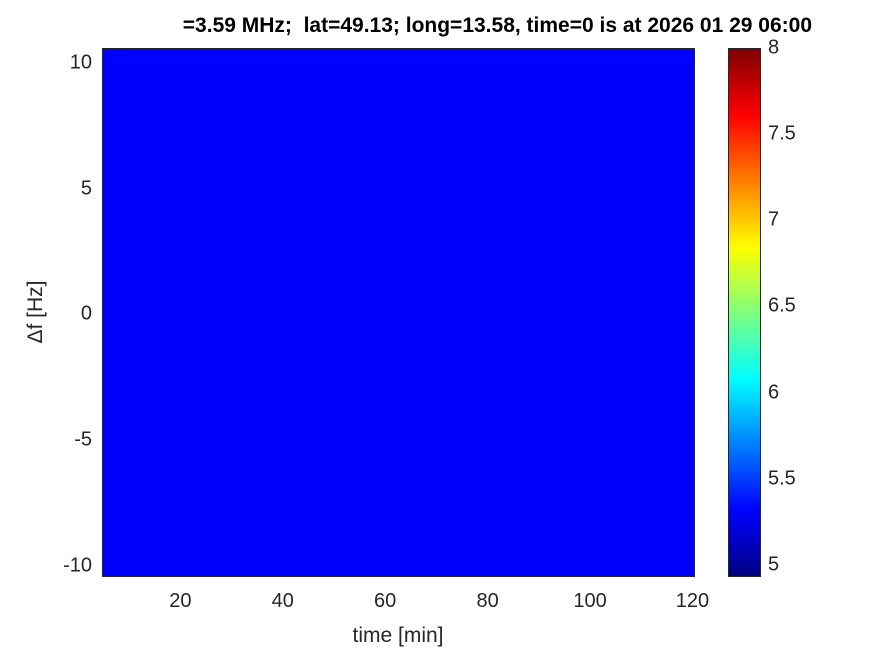 The image size is (875, 656). Describe the element at coordinates (782, 133) in the screenshot. I see `colorbar-tick-label: 7.5` at that location.